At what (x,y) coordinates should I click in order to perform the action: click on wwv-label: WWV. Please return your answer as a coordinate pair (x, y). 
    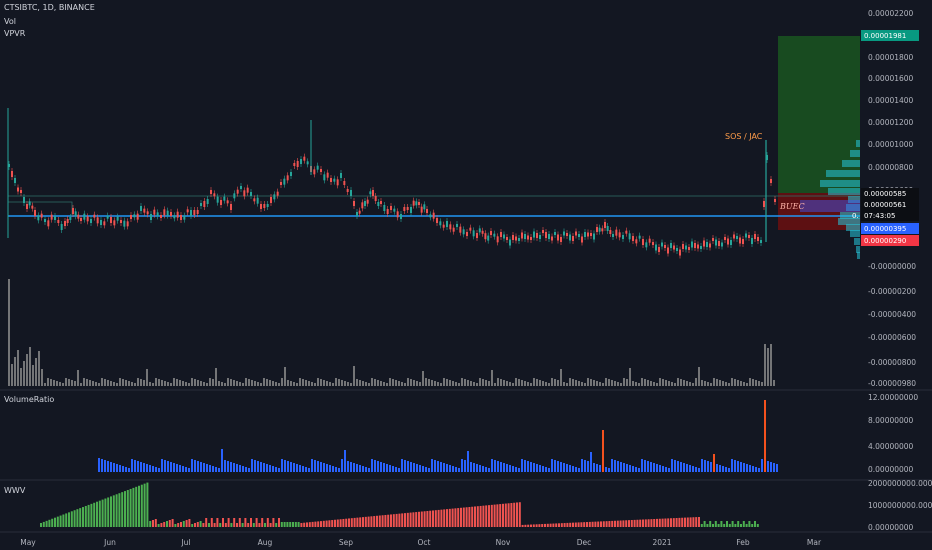
    Looking at the image, I should click on (15, 490).